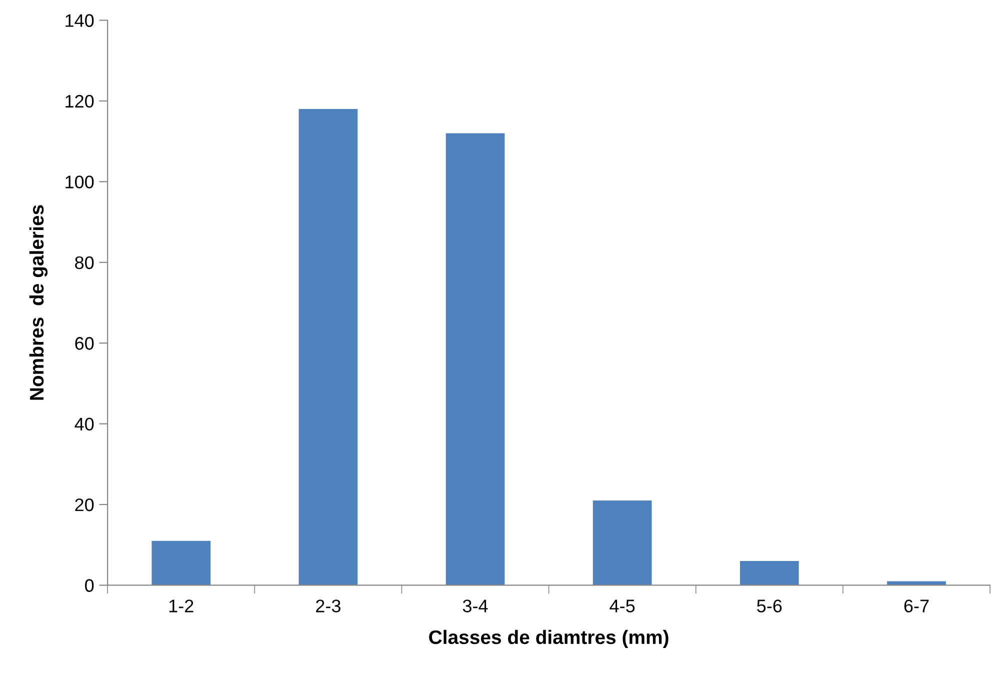 The width and height of the screenshot is (996, 675). I want to click on y-tick-label: 40, so click(84, 424).